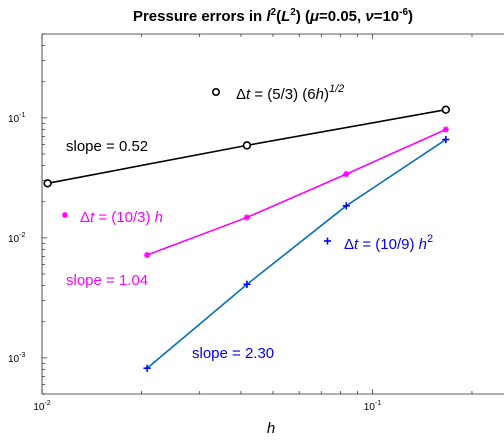  Describe the element at coordinates (290, 93) in the screenshot. I see `legend-black-label: Δt = (5/3) (6h)1/2` at that location.